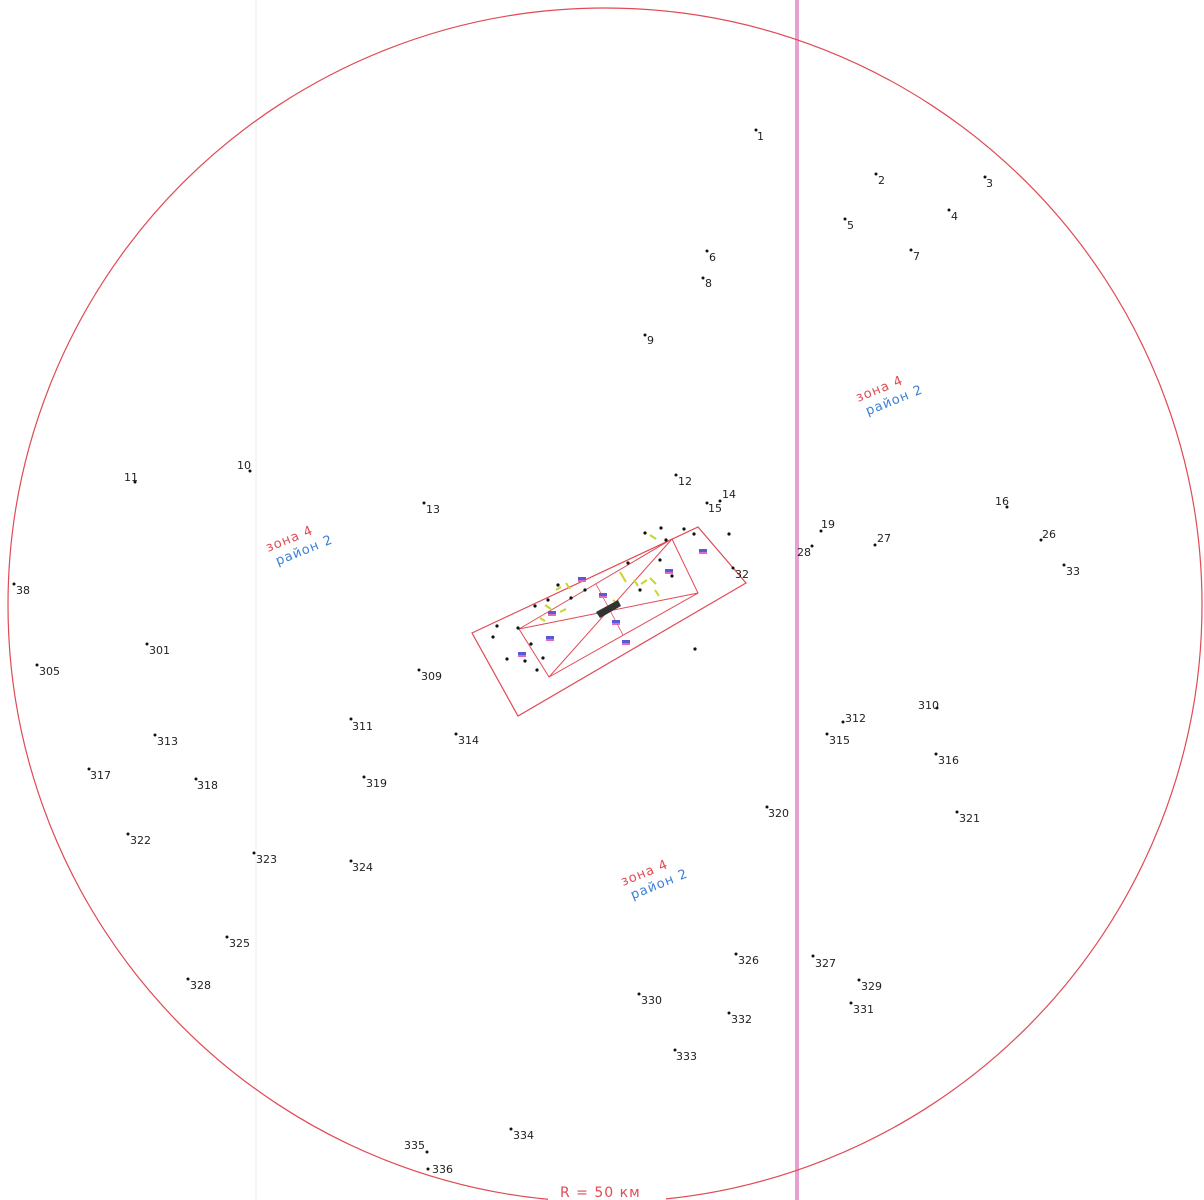  I want to click on point-19: 19, so click(827, 525).